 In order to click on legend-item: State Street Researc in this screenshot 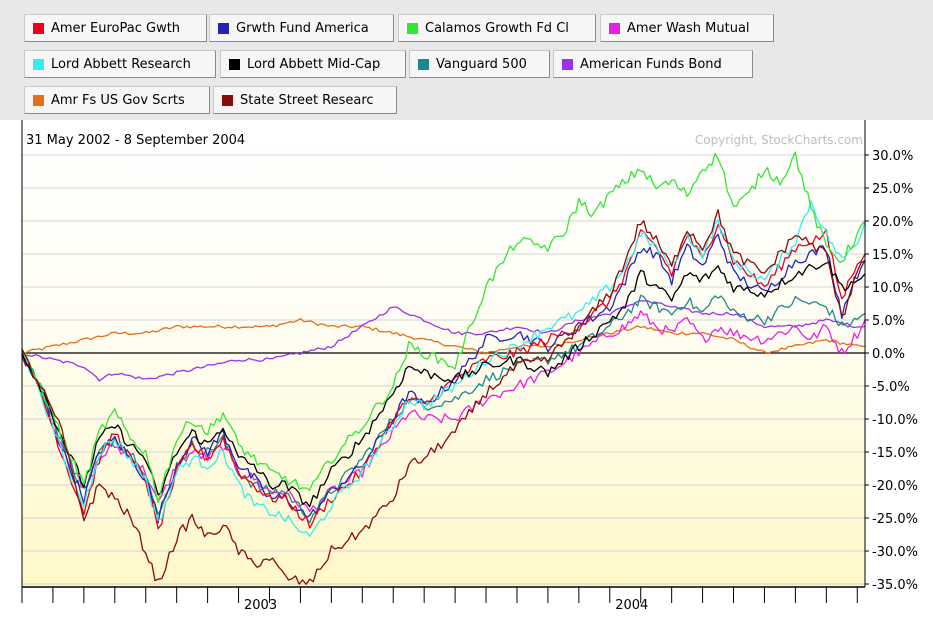, I will do `click(305, 100)`.